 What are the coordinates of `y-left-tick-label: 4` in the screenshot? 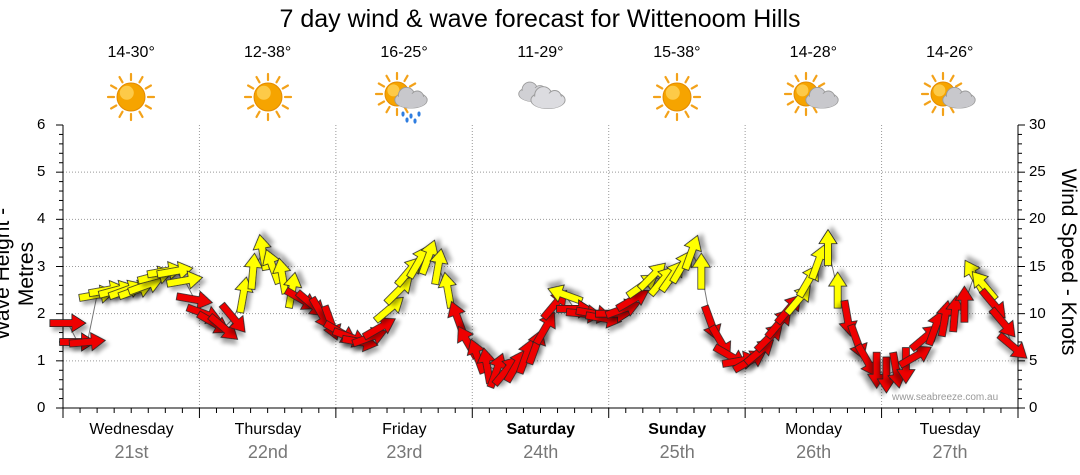 It's located at (41, 219).